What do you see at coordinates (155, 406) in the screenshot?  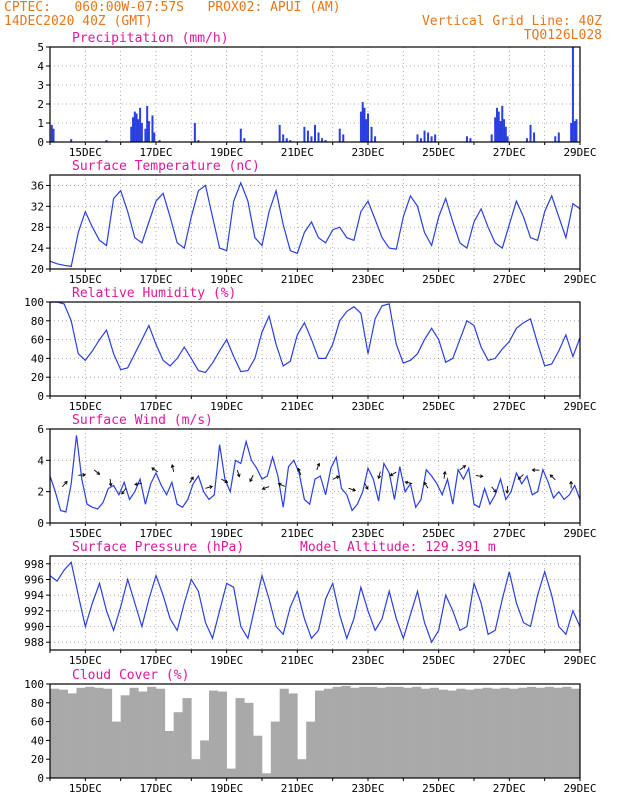 I see `x-tick-label: 17DEC` at bounding box center [155, 406].